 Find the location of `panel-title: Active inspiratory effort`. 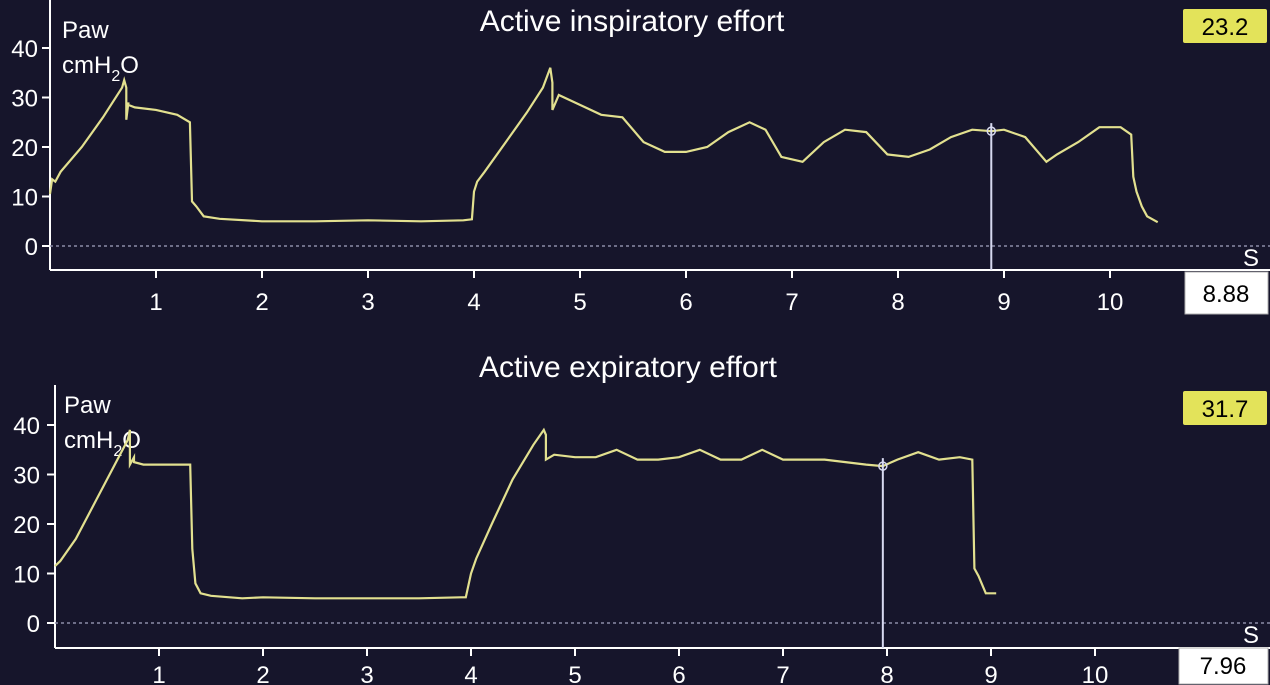

panel-title: Active inspiratory effort is located at coordinates (632, 21).